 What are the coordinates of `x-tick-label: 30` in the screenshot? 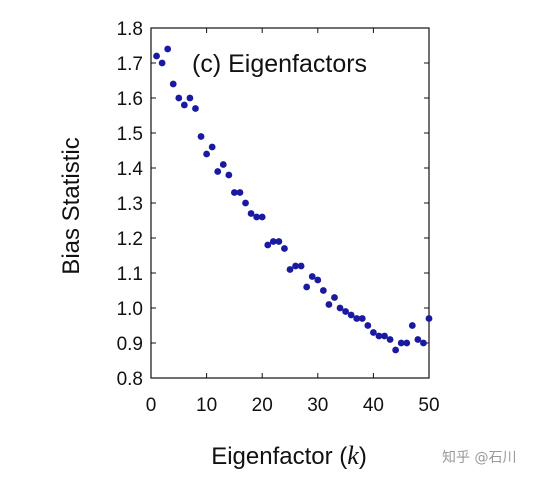 It's located at (317, 405).